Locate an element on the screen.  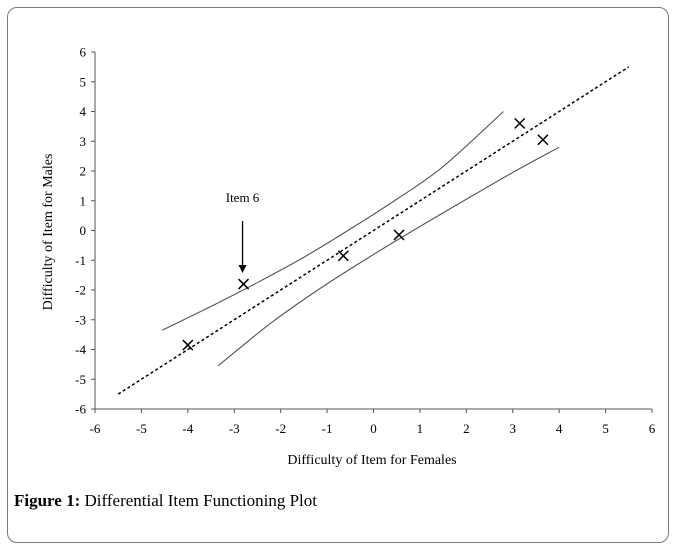
annotation-arrowhead is located at coordinates (242, 269).